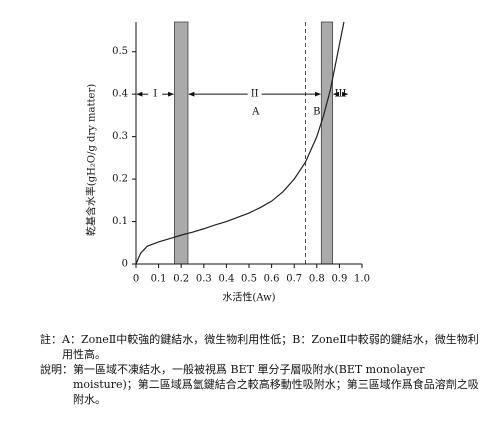  What do you see at coordinates (249, 279) in the screenshot?
I see `x-tick-label: 0.5` at bounding box center [249, 279].